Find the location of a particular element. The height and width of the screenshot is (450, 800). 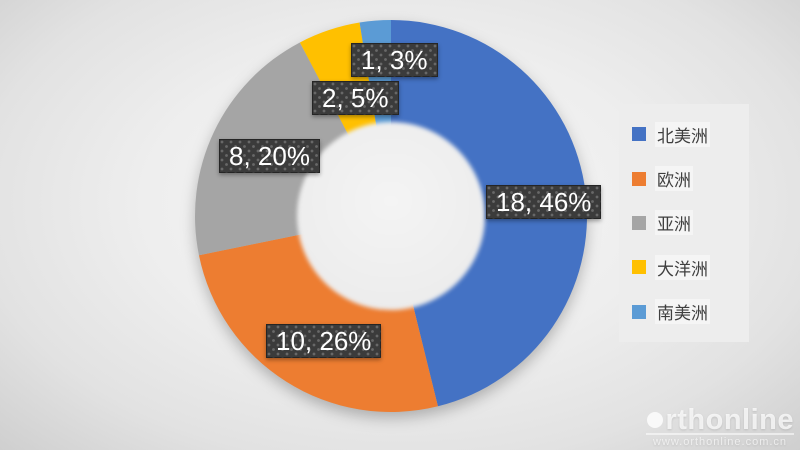

watermark: rthonline www.orthonline.com.cn is located at coordinates (720, 426).